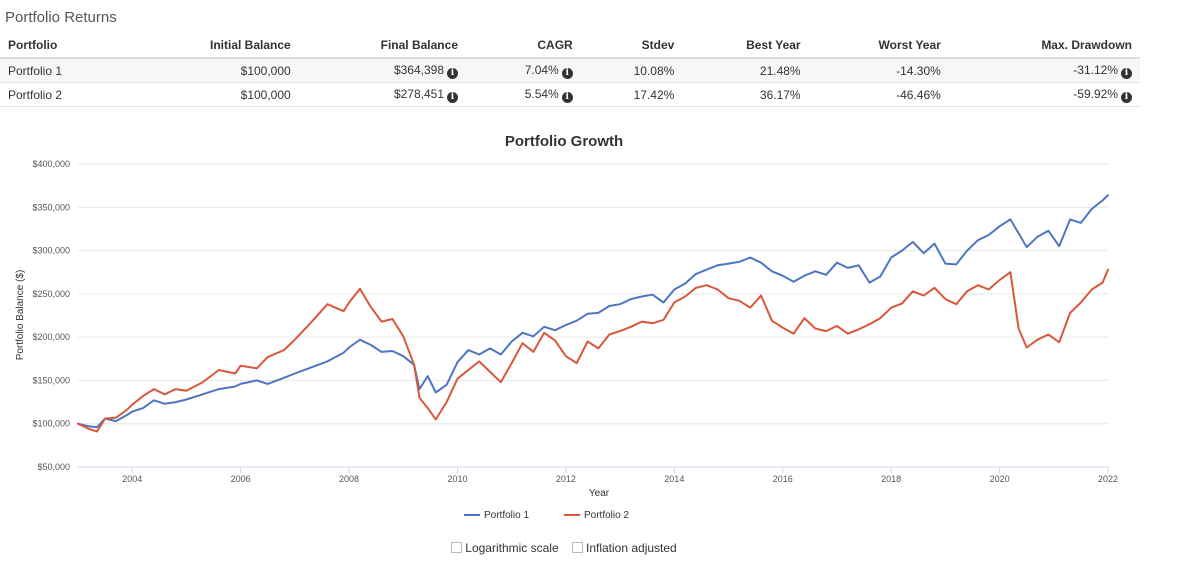 This screenshot has width=1200, height=569. What do you see at coordinates (523, 94) in the screenshot?
I see `cell-cagr: 5.54% i` at bounding box center [523, 94].